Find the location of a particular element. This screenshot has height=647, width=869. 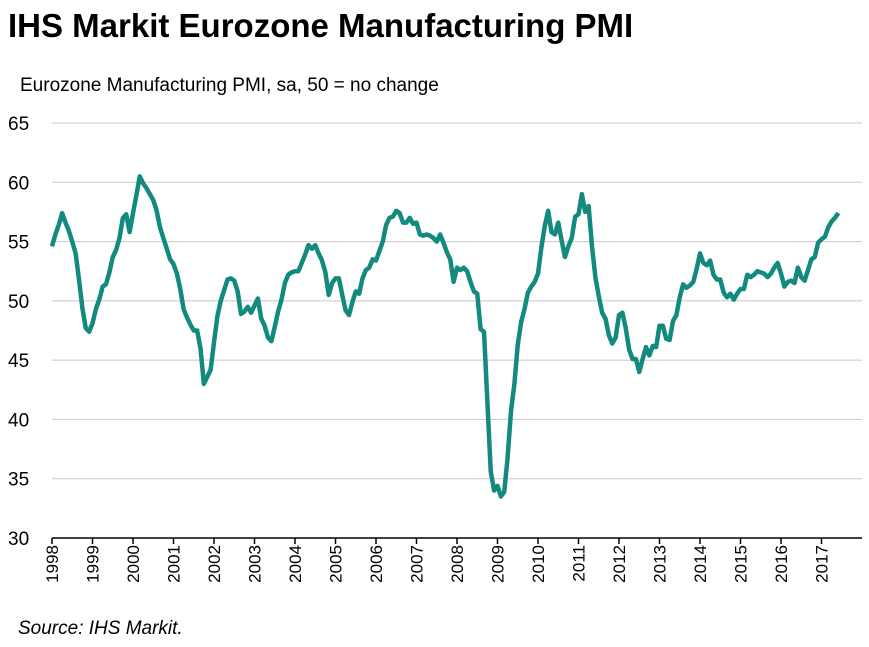

x-tick-label: 2012 is located at coordinates (619, 564).